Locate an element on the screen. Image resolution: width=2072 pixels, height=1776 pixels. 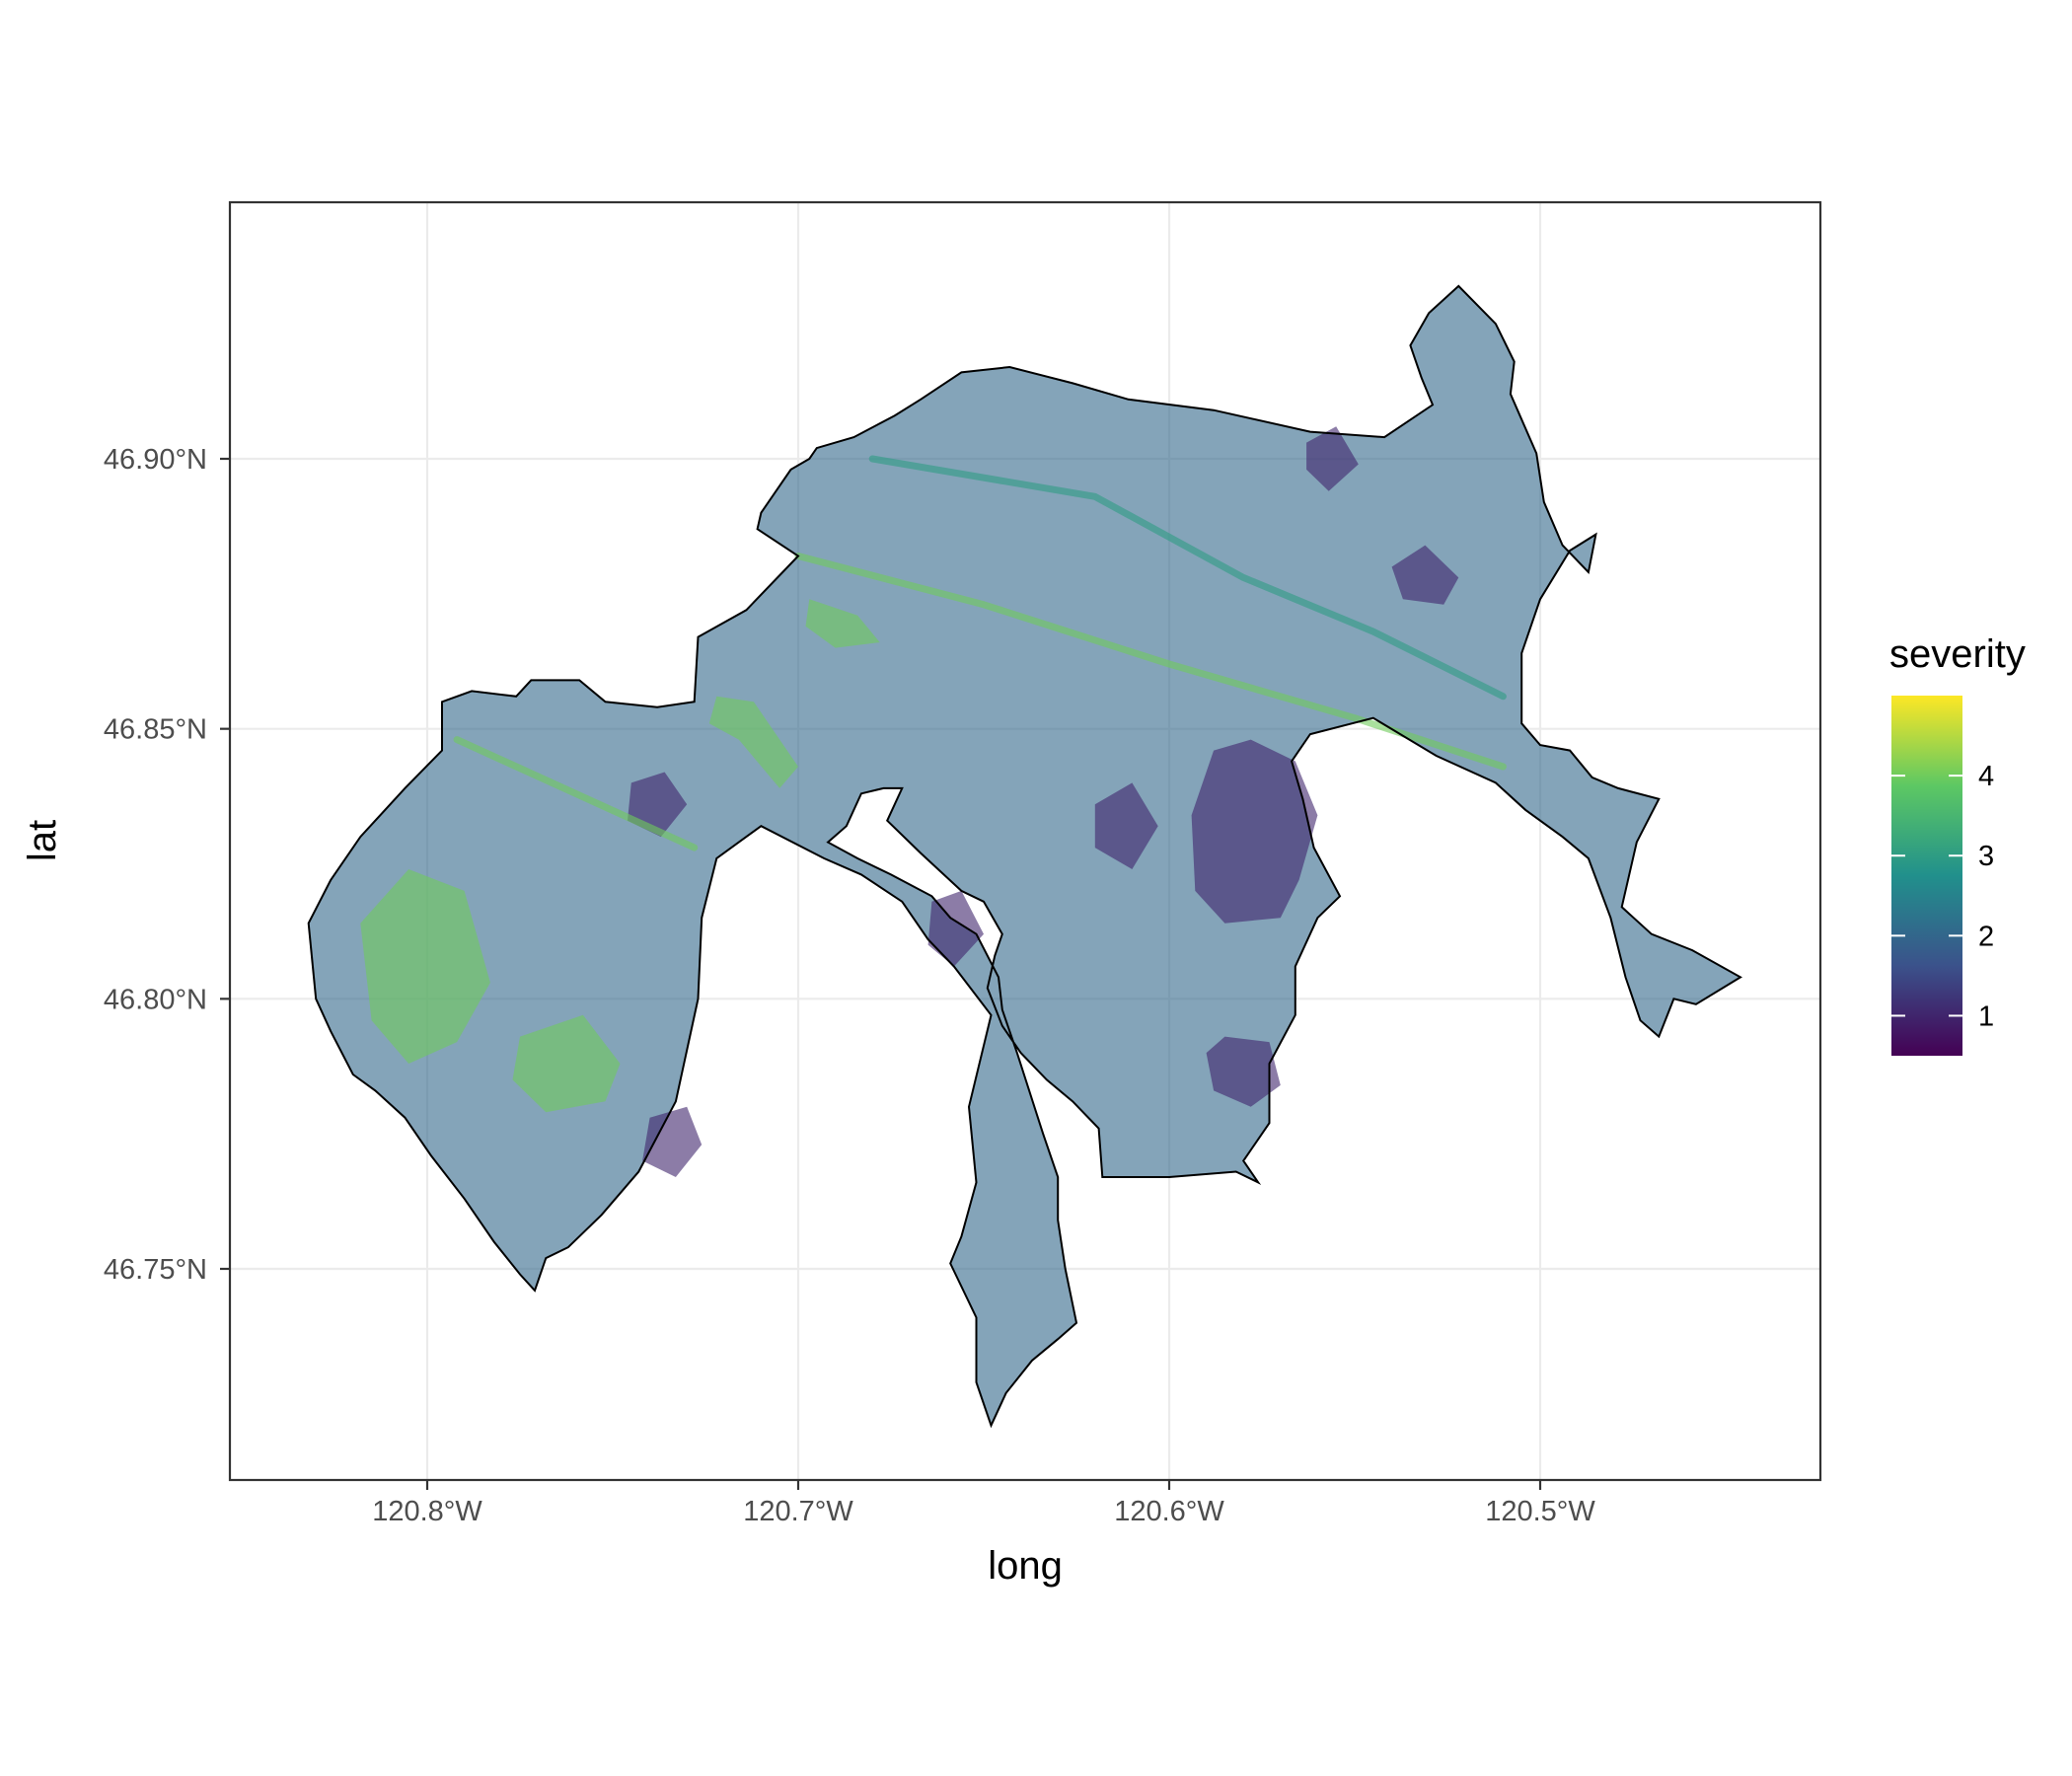
x-tick-label: 120.6°W is located at coordinates (1169, 1512).